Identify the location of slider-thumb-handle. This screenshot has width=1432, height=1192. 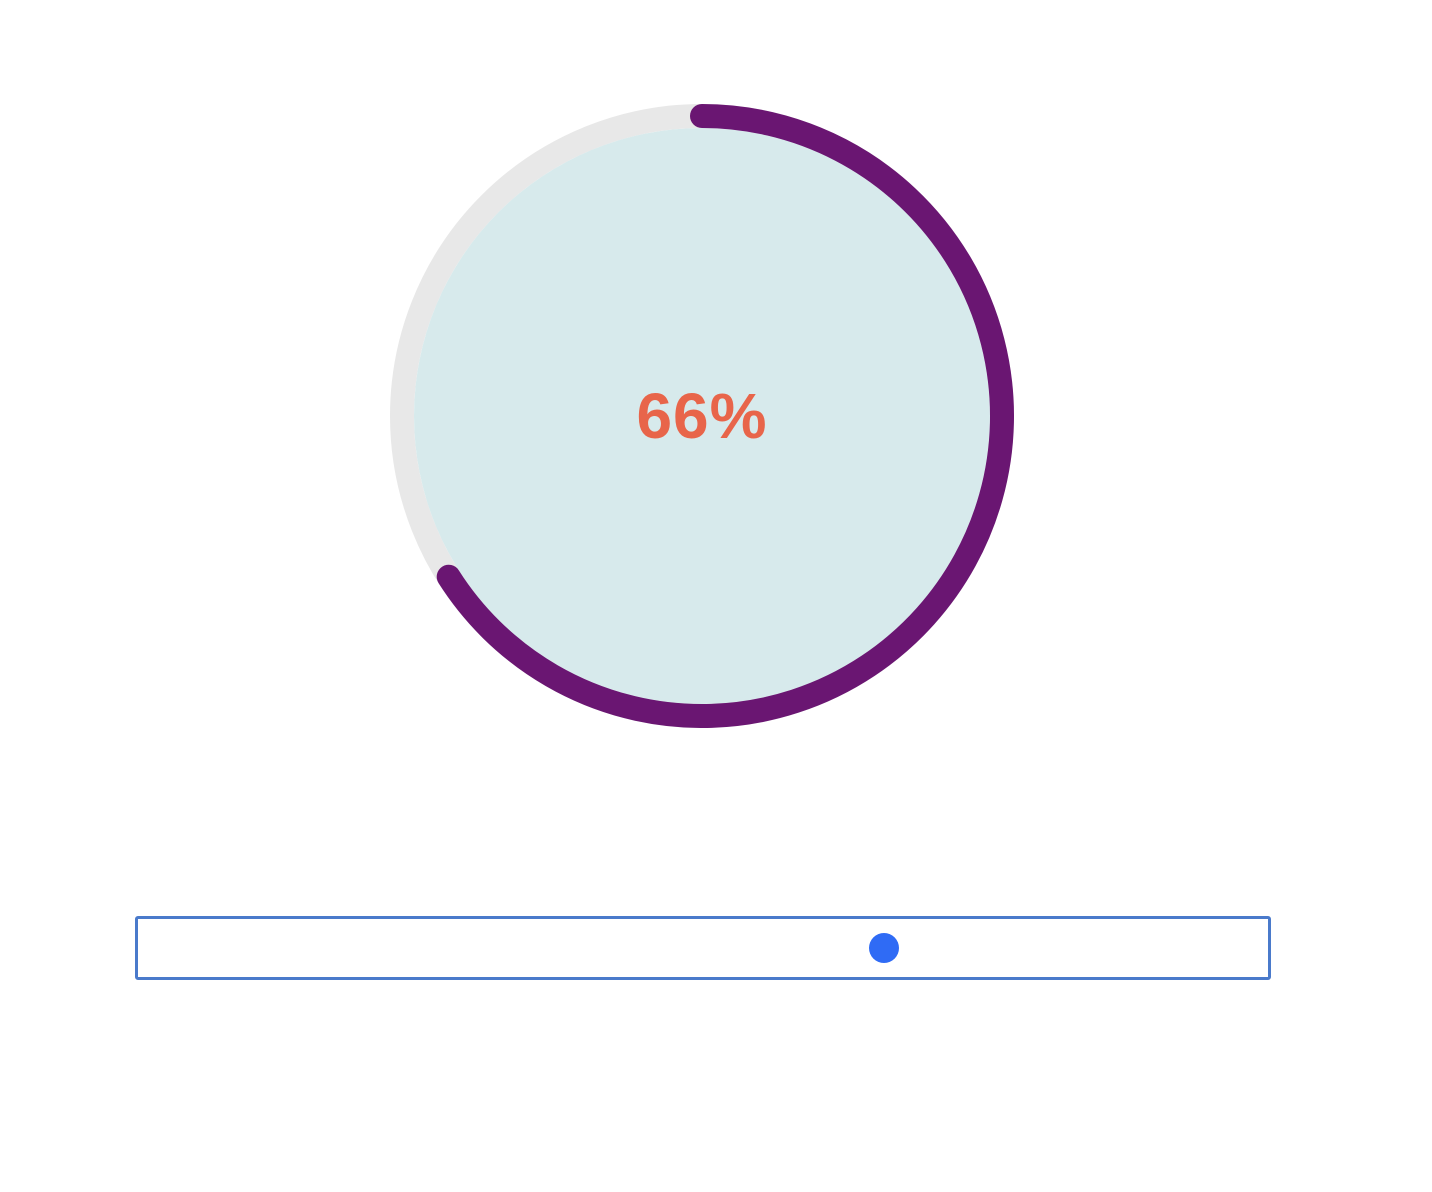
(883, 948).